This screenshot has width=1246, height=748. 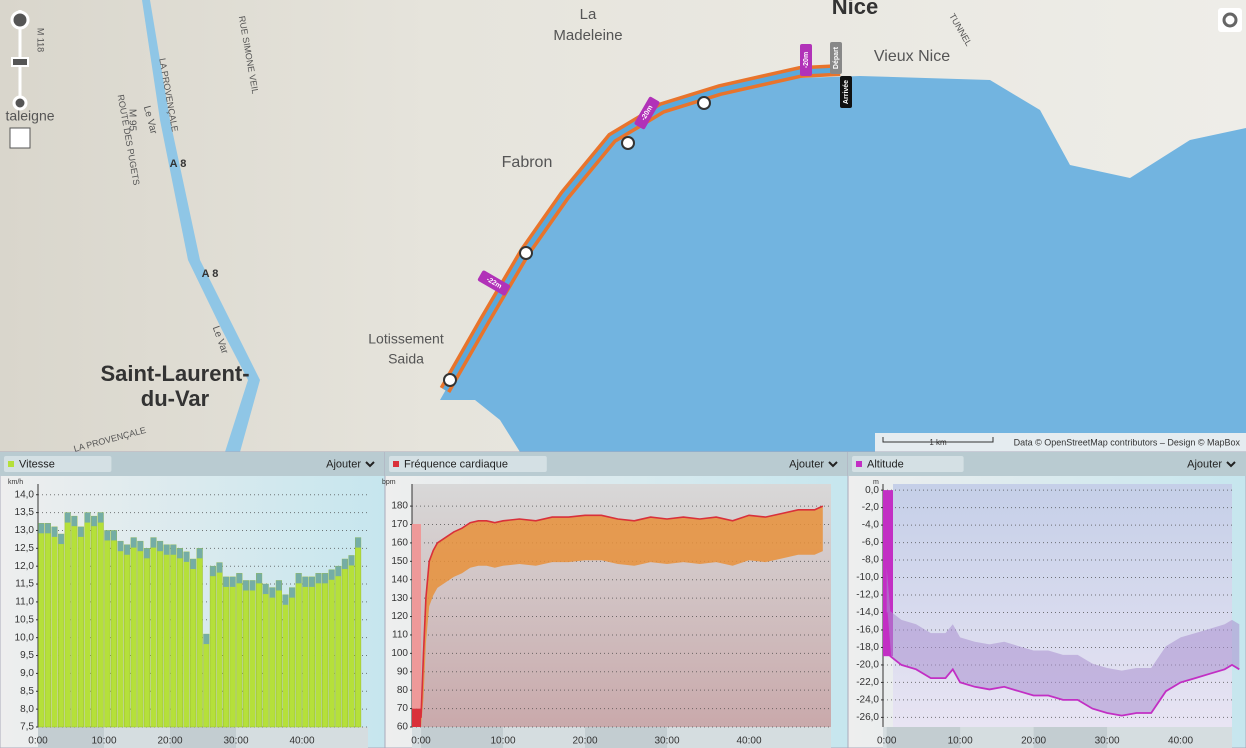 I want to click on map-label: A 8, so click(x=178, y=164).